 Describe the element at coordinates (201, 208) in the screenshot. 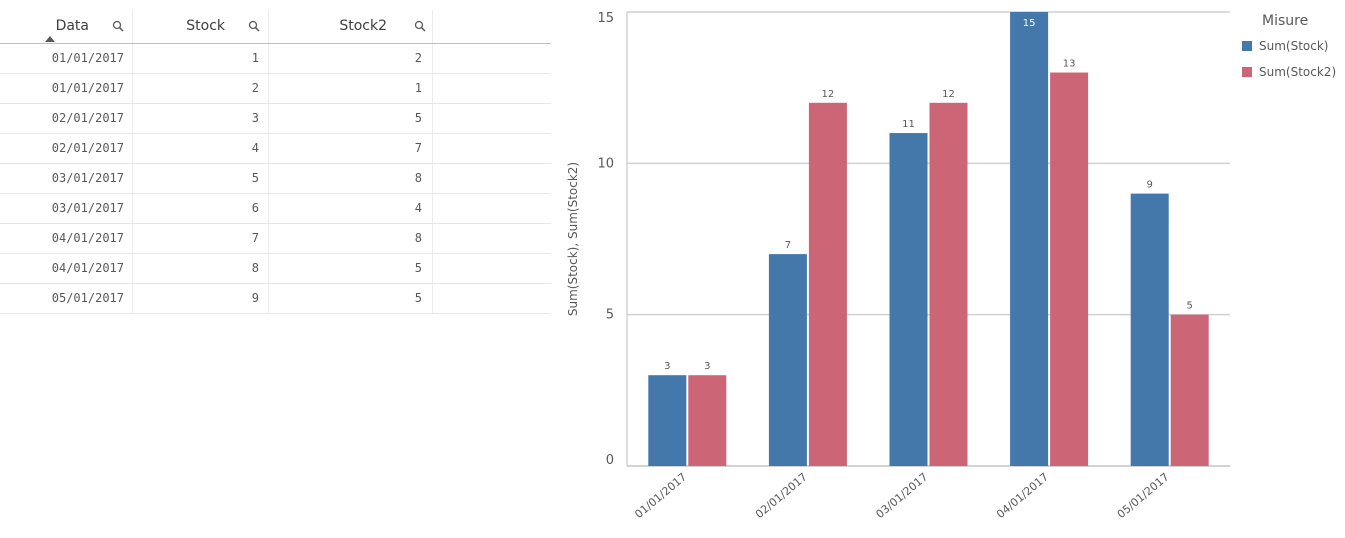

I see `table-cell: 6` at that location.